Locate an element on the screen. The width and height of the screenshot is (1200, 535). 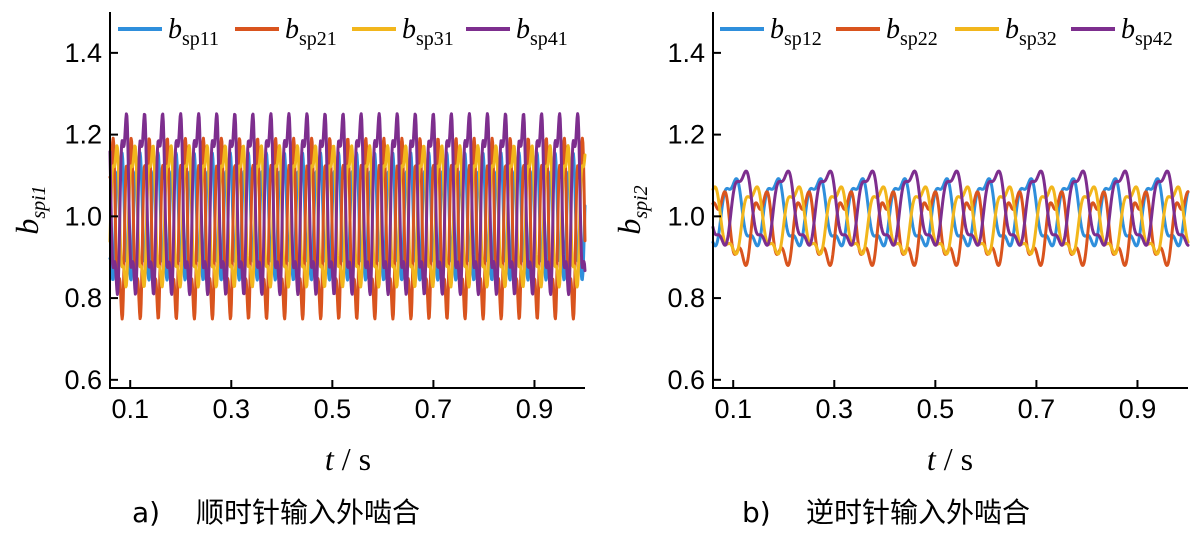
panel-a-series-line-sp31 is located at coordinates (347, 216).